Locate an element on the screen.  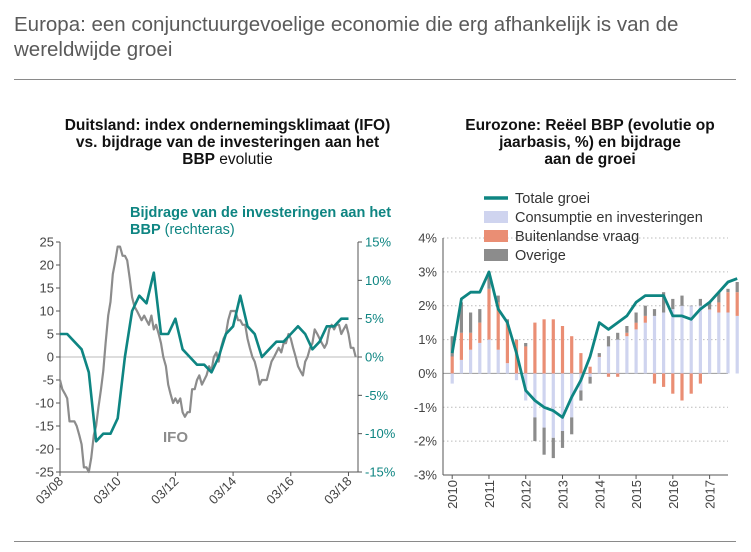
ifo-x-tick-label: 03/16 is located at coordinates (280, 491).